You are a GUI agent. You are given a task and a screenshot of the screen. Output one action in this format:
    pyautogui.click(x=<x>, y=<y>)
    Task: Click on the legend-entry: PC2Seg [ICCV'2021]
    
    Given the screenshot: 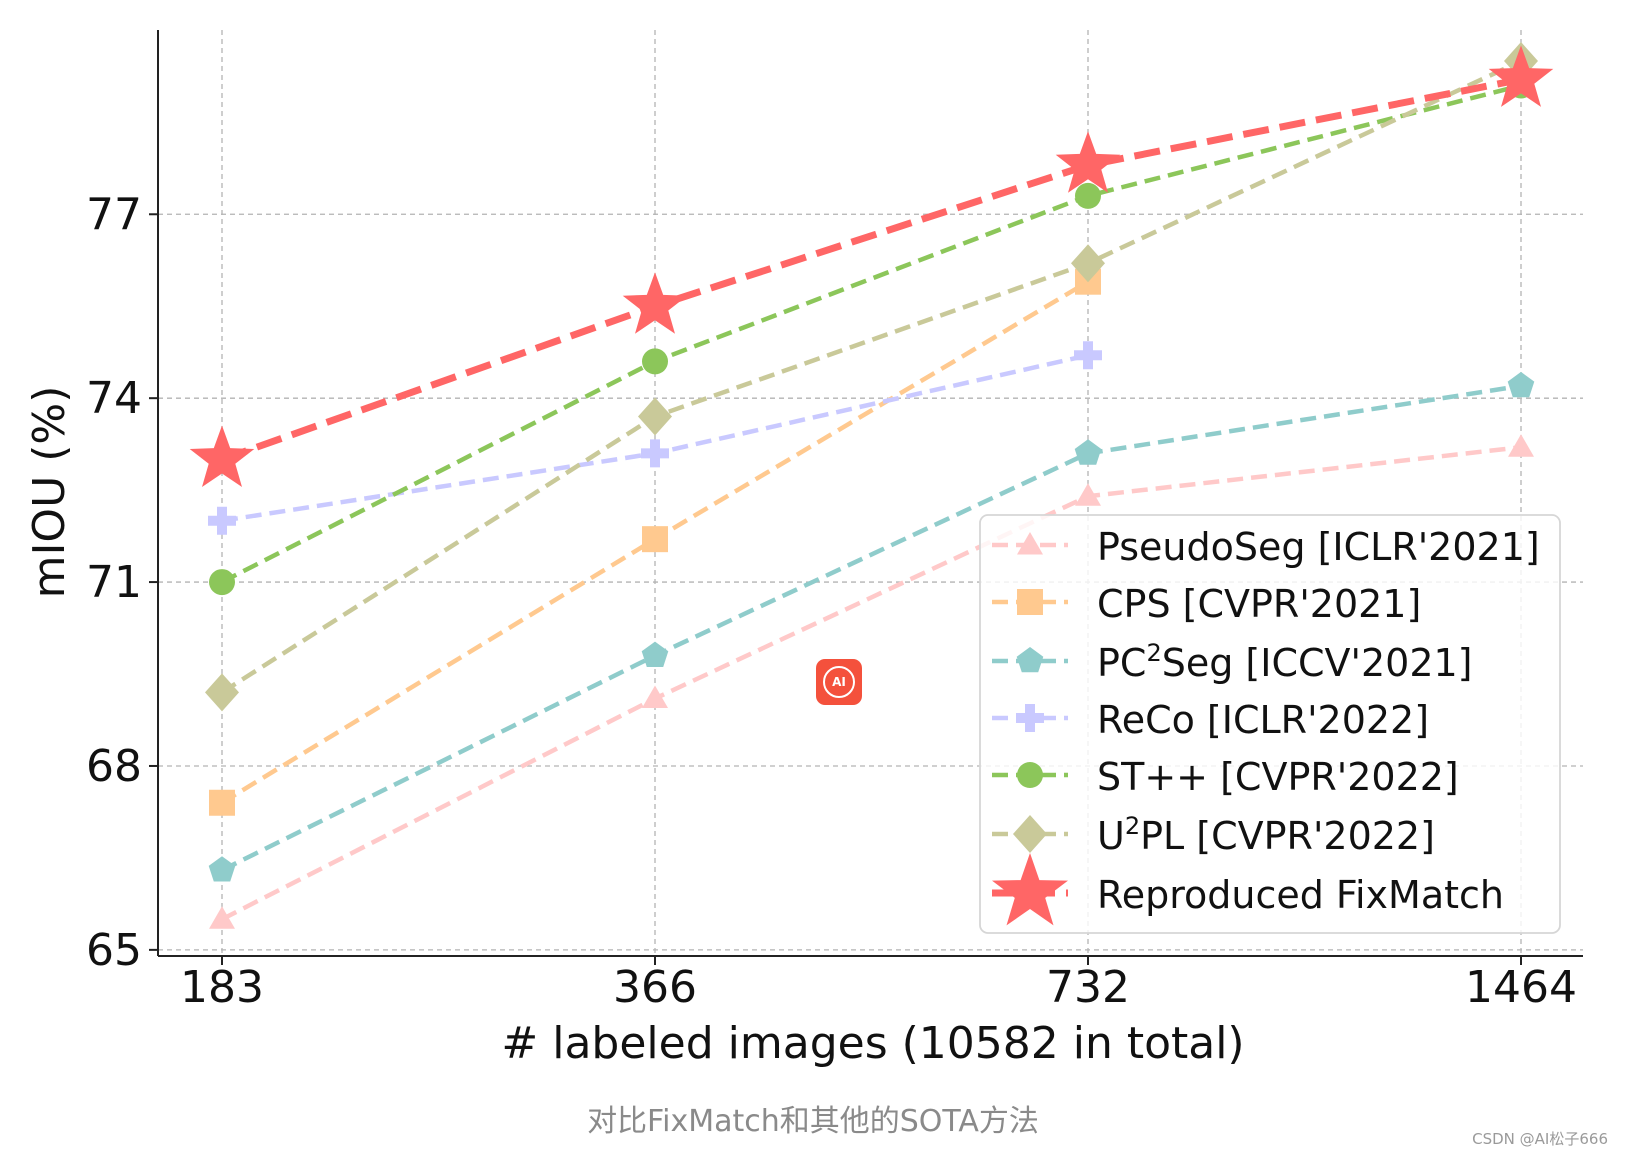 What is the action you would take?
    pyautogui.click(x=1232, y=662)
    